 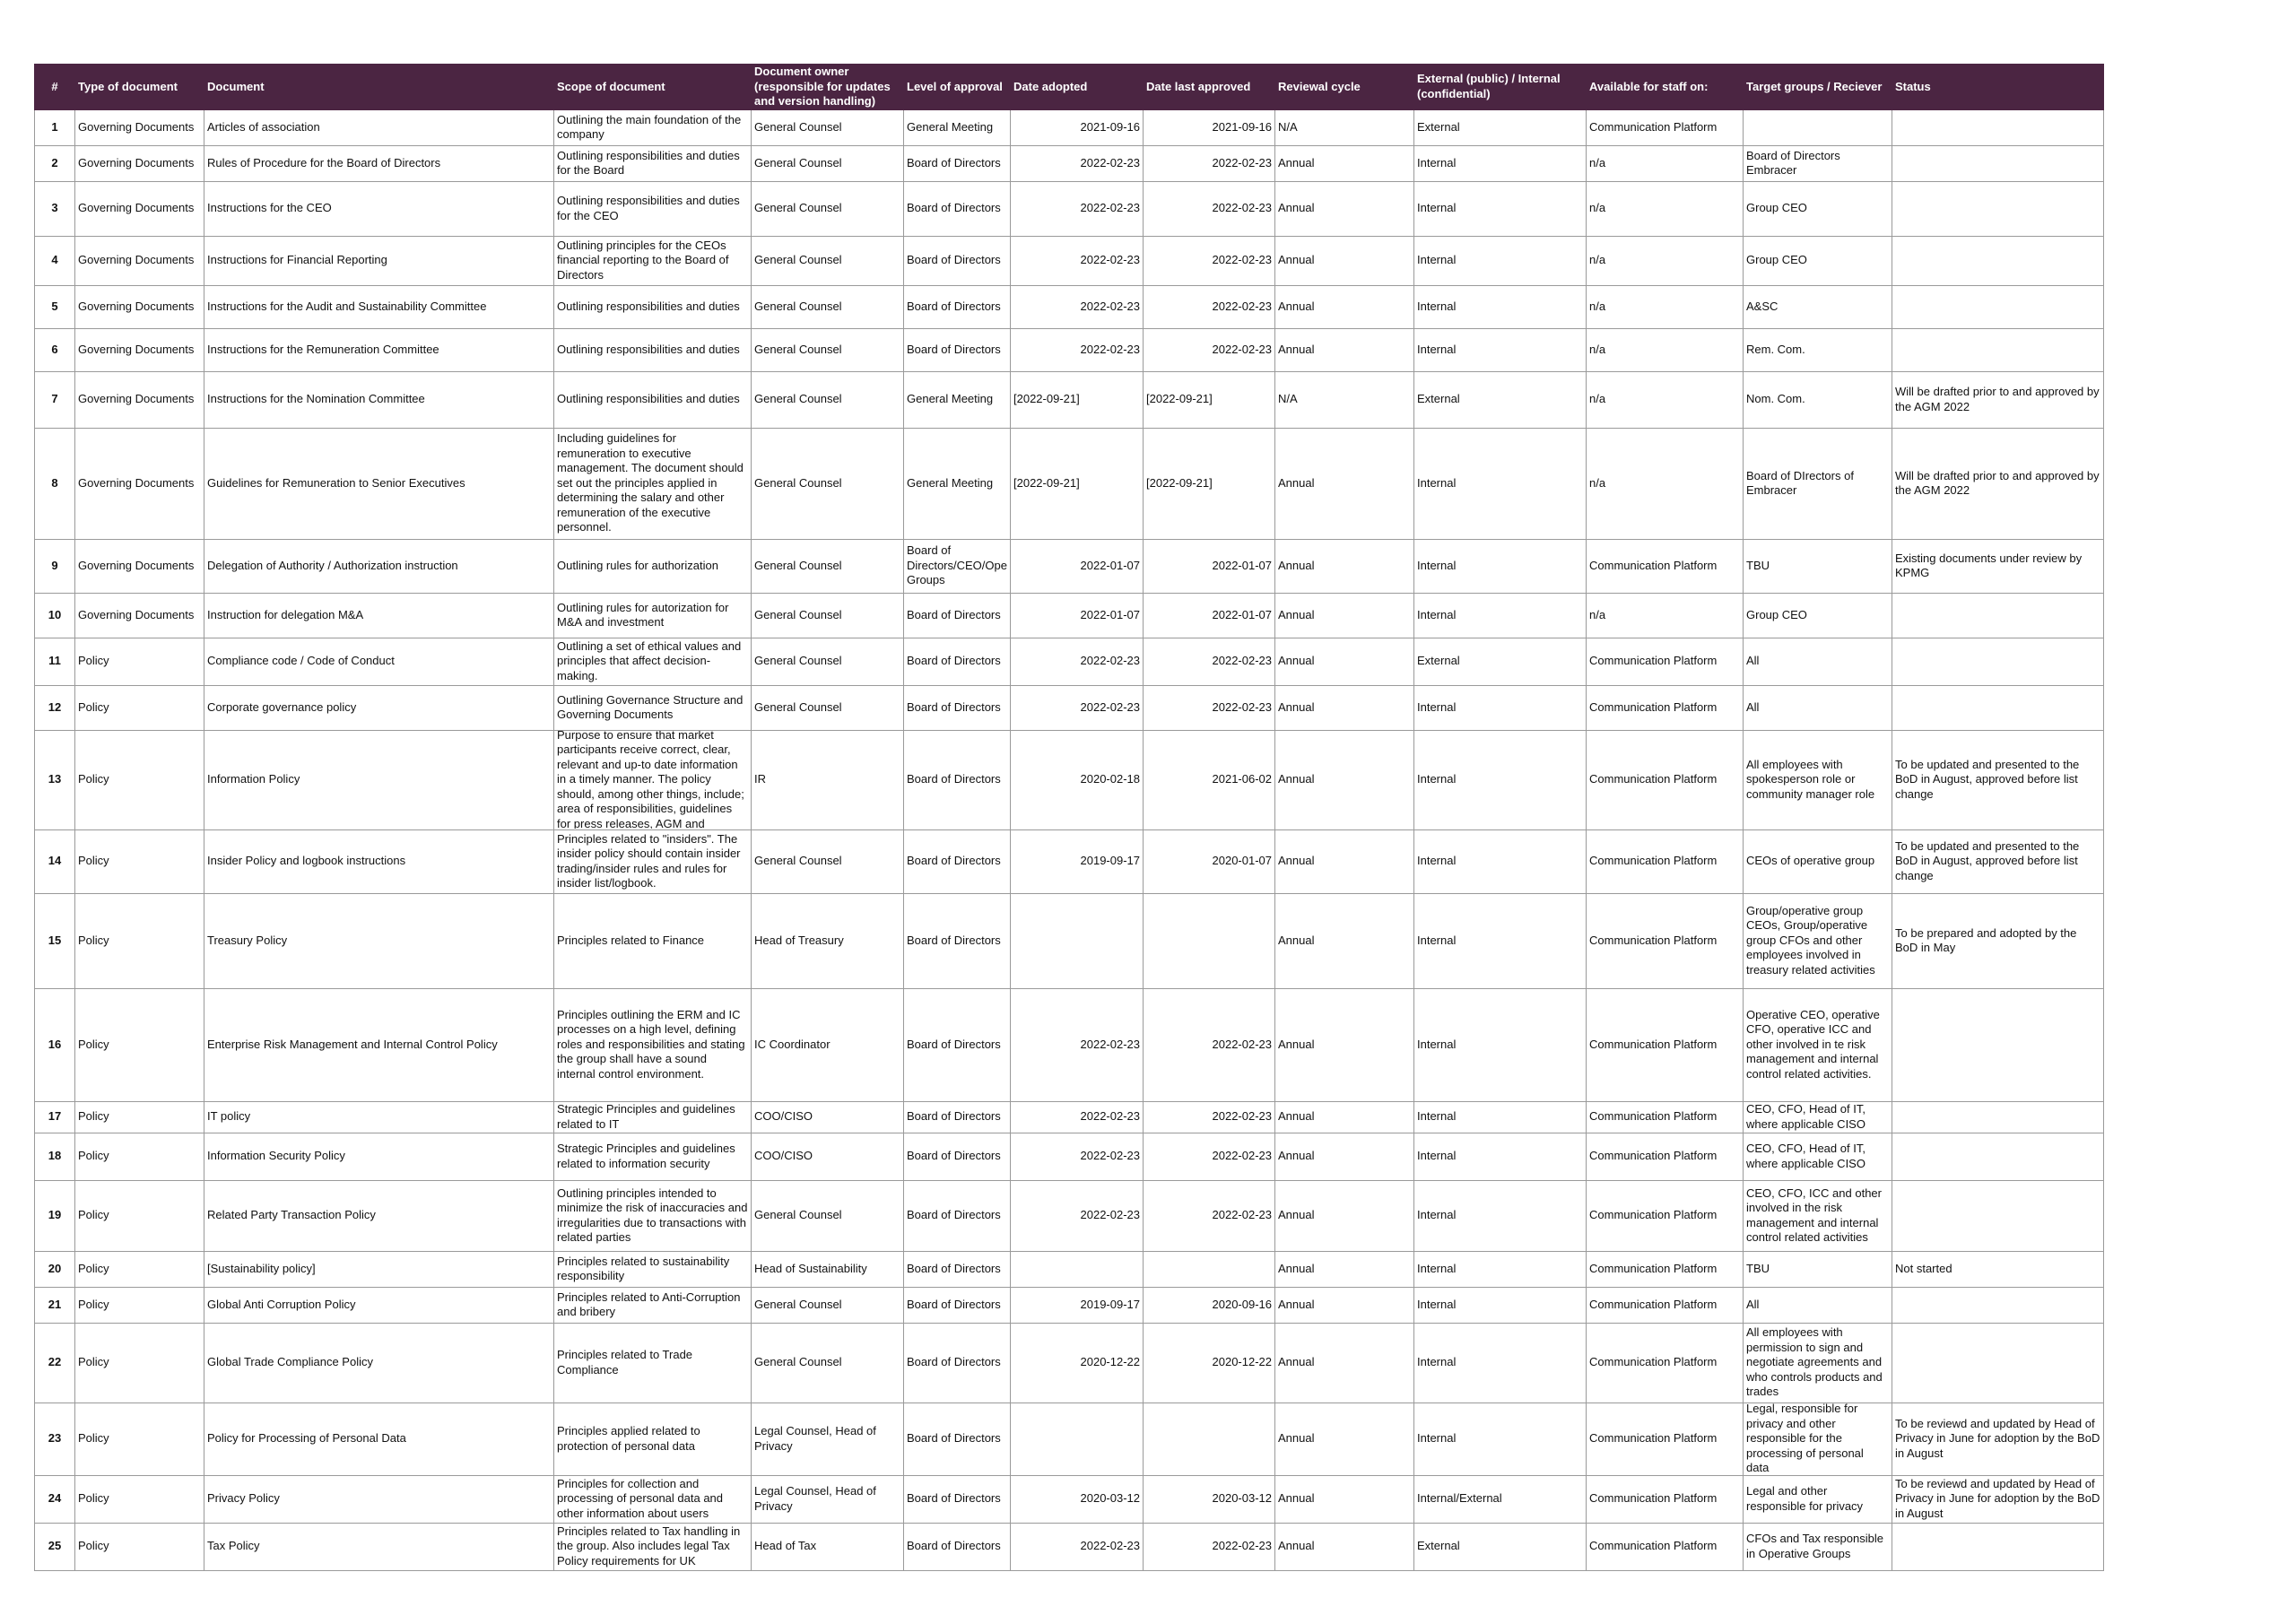 I want to click on table-cell: 2020-03-12, so click(x=1077, y=1499).